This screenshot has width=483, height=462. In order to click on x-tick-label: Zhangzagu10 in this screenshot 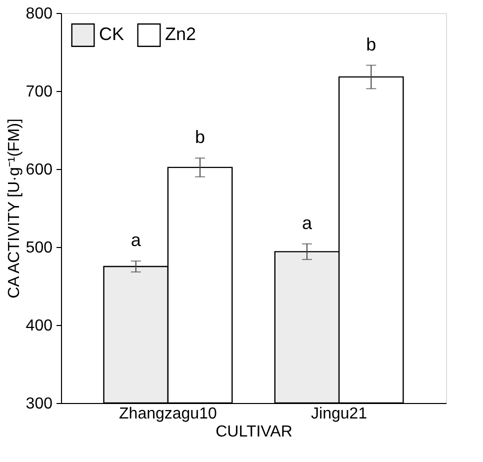, I will do `click(168, 414)`.